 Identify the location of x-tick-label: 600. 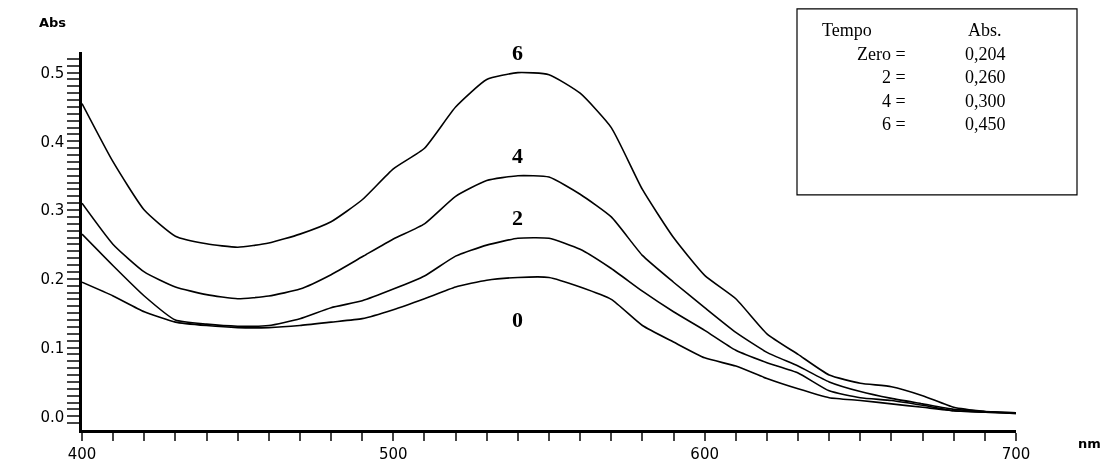
(704, 453).